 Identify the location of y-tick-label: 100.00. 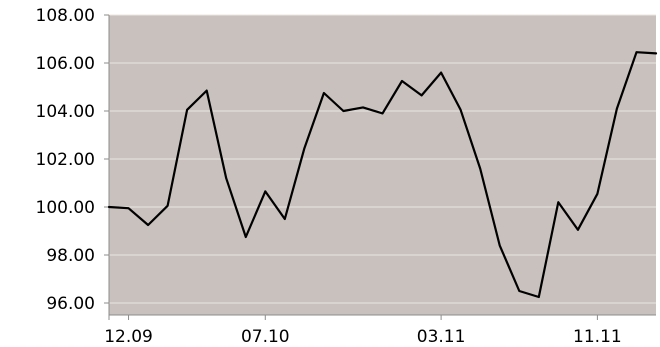
(65, 208).